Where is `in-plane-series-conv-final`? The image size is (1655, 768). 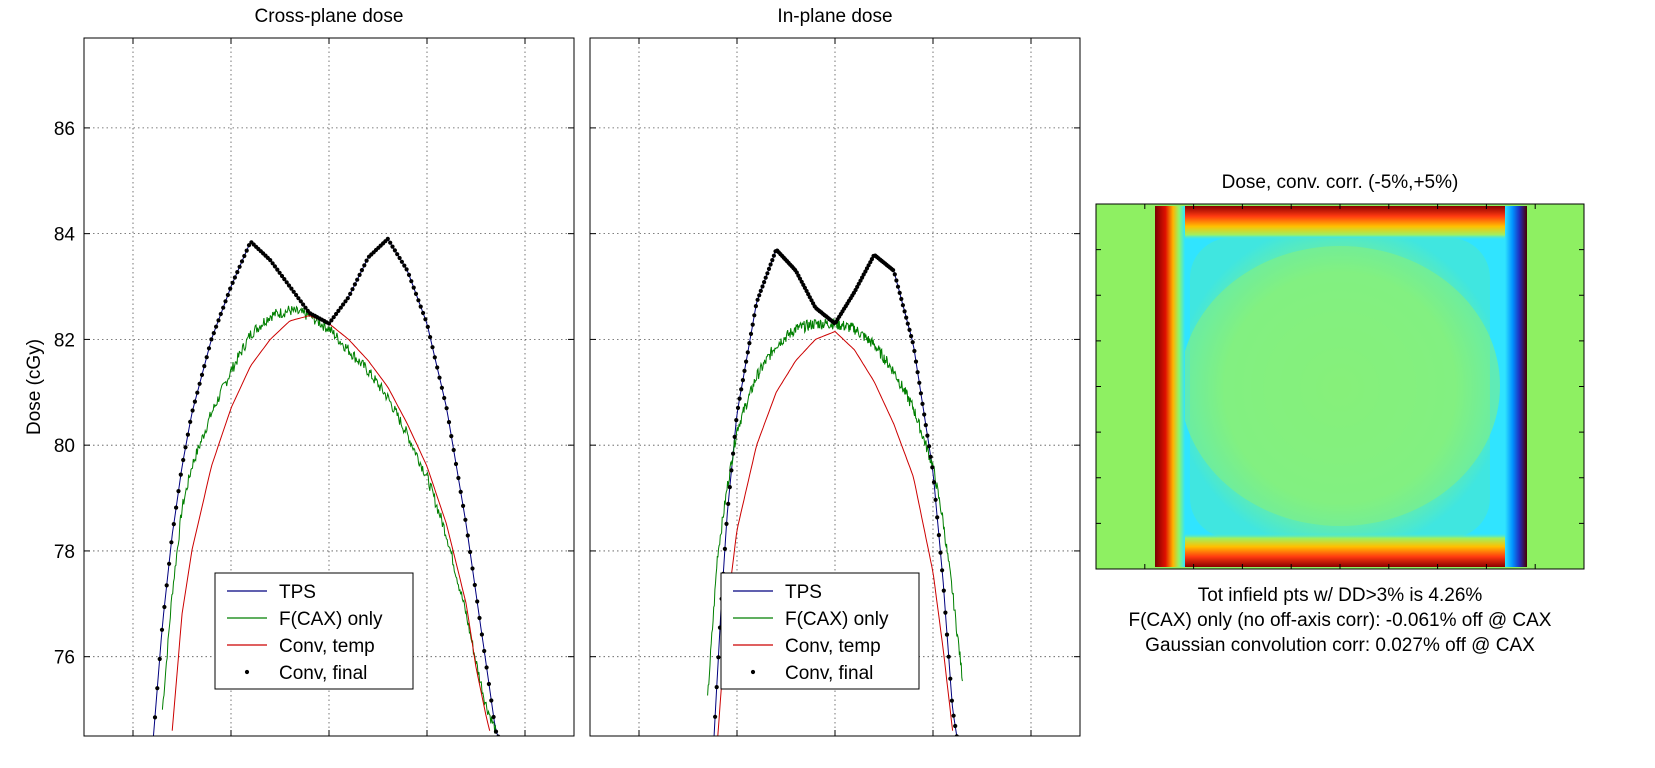
in-plane-series-conv-final is located at coordinates (835, 498).